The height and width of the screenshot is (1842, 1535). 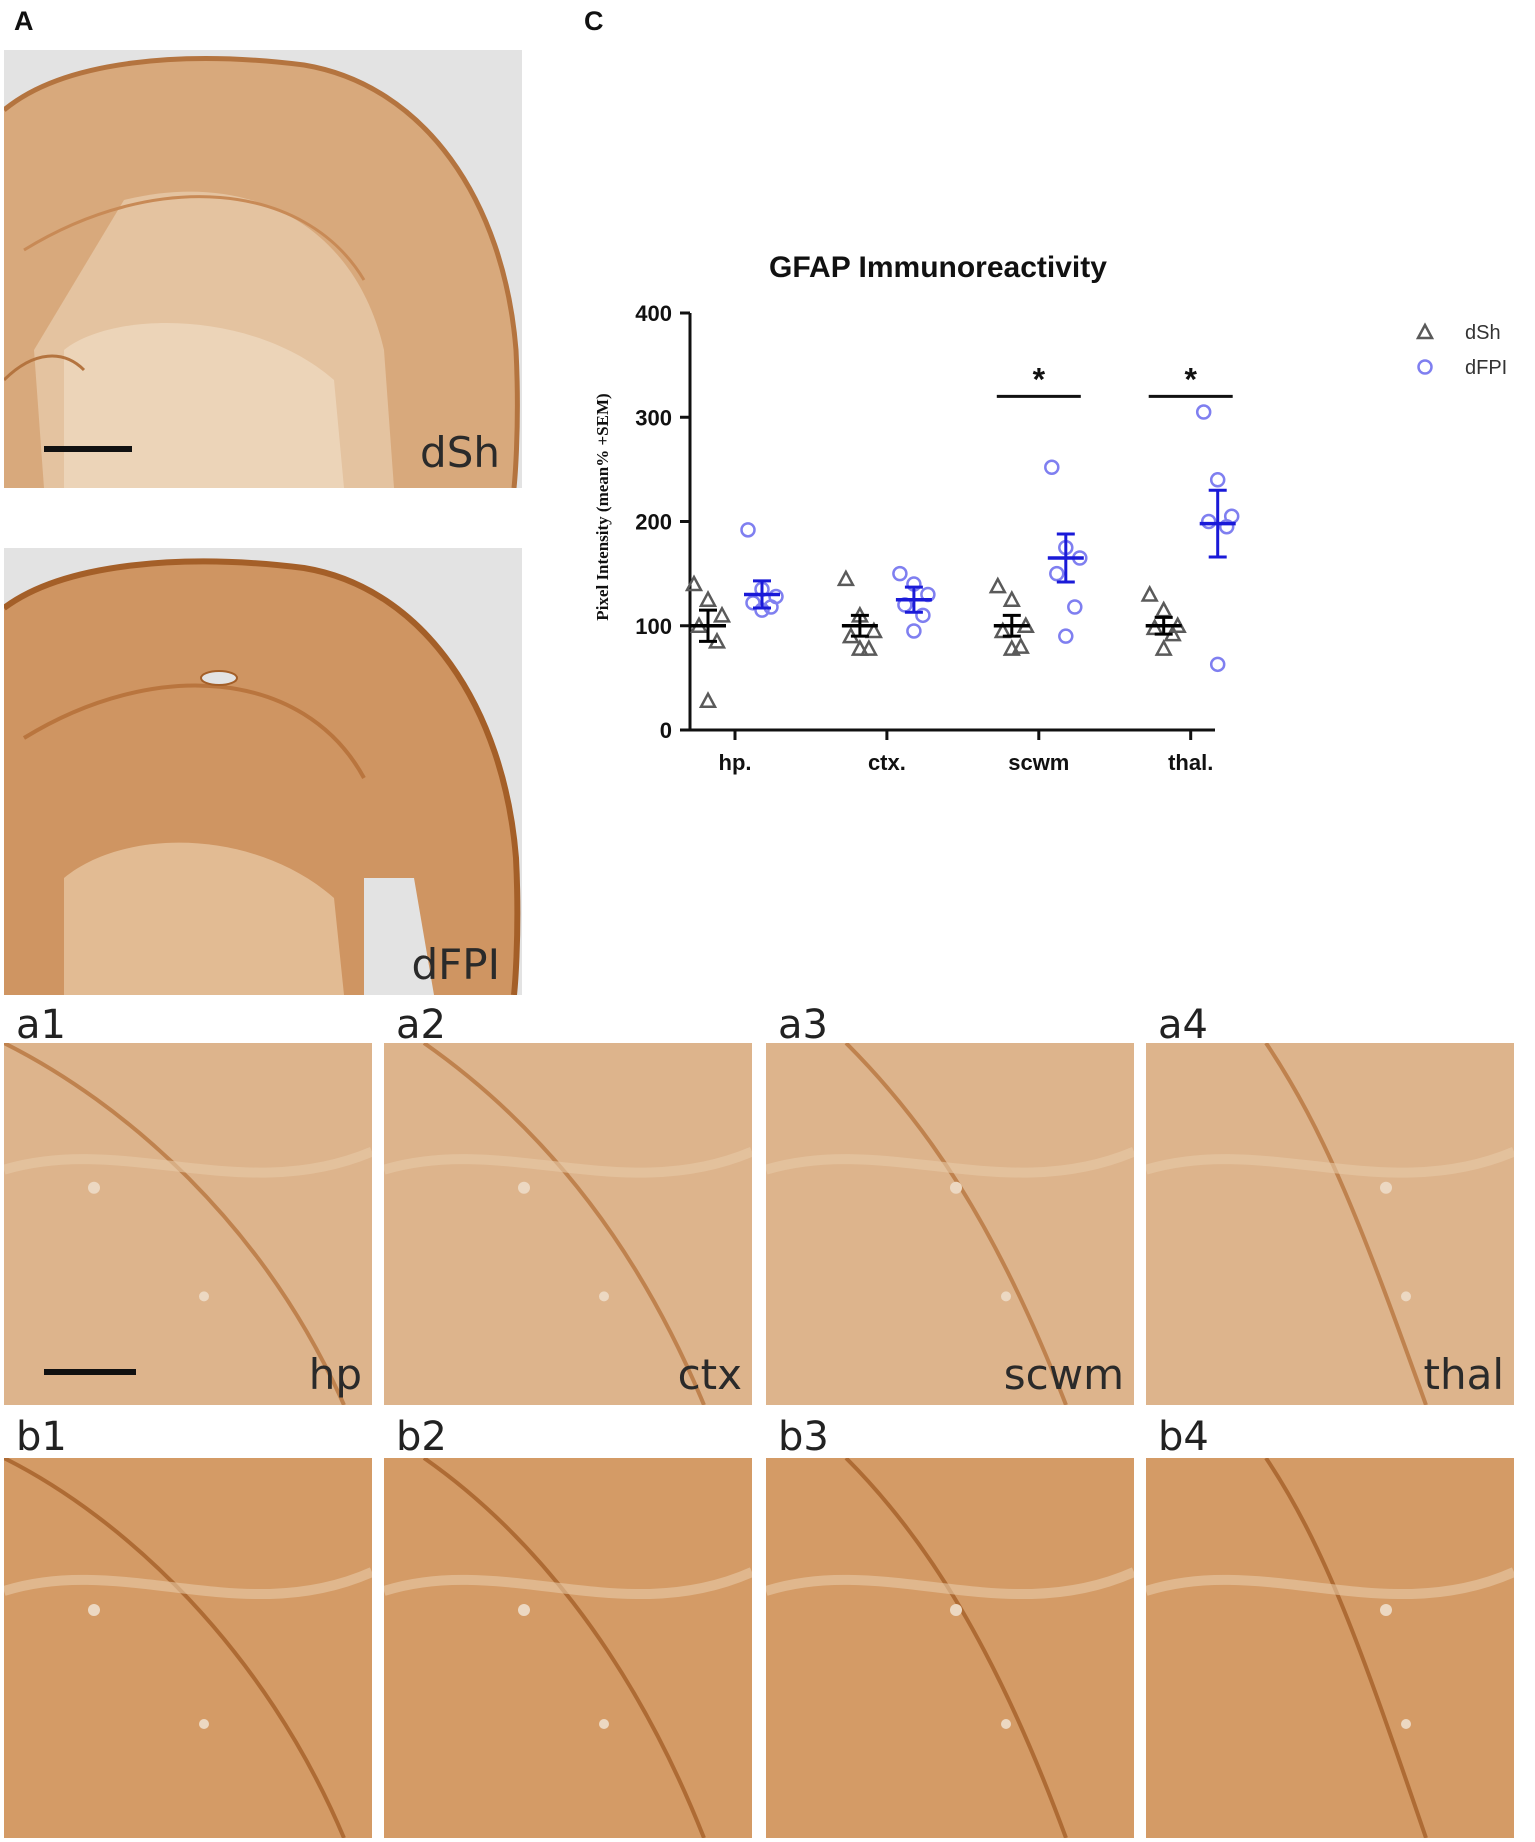 I want to click on x-tick-label: hp., so click(x=735, y=762).